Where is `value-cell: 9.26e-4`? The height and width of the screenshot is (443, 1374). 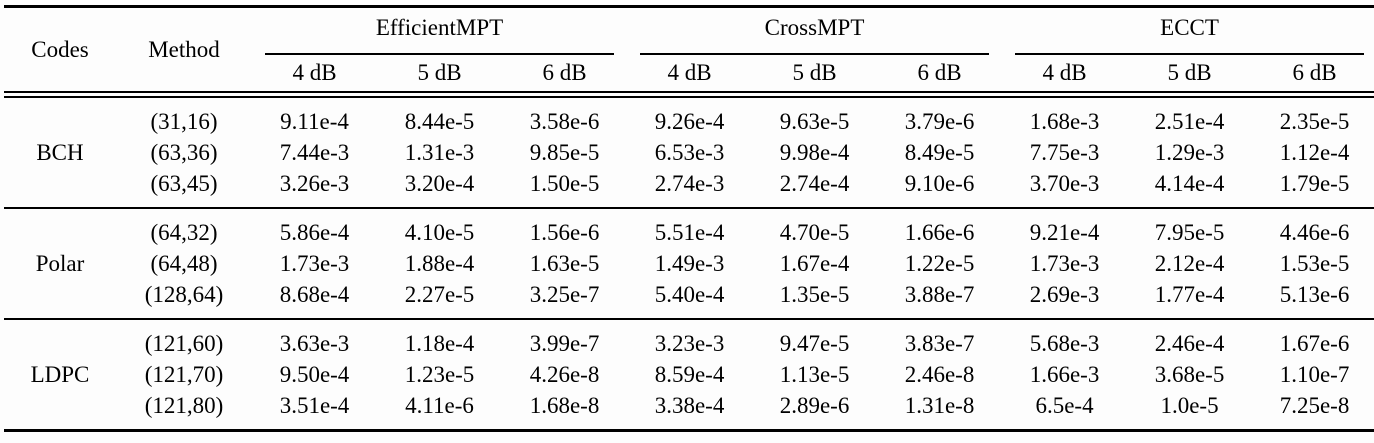
value-cell: 9.26e-4 is located at coordinates (689, 121).